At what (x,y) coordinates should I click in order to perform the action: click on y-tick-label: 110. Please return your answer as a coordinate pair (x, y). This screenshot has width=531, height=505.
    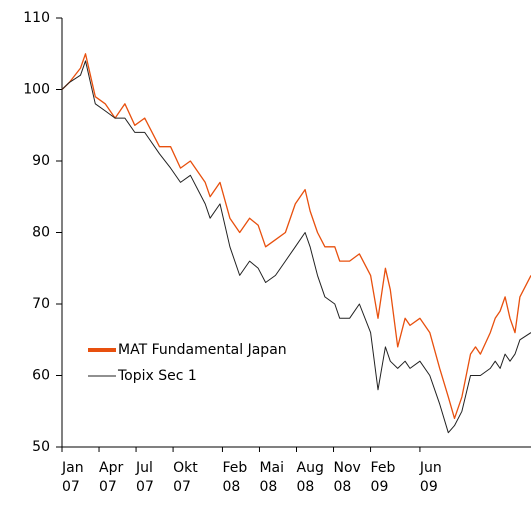
    Looking at the image, I should click on (36, 18).